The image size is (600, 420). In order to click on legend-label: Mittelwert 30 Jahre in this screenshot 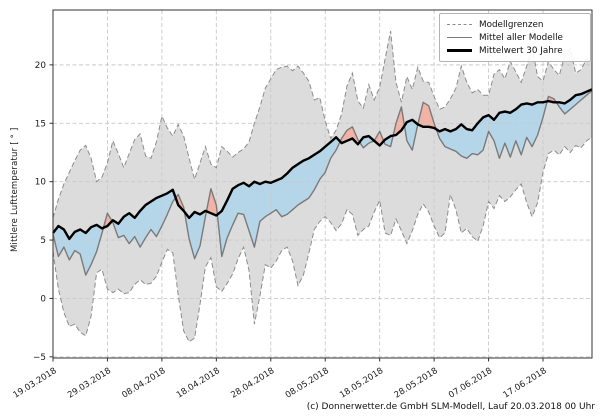, I will do `click(521, 50)`.